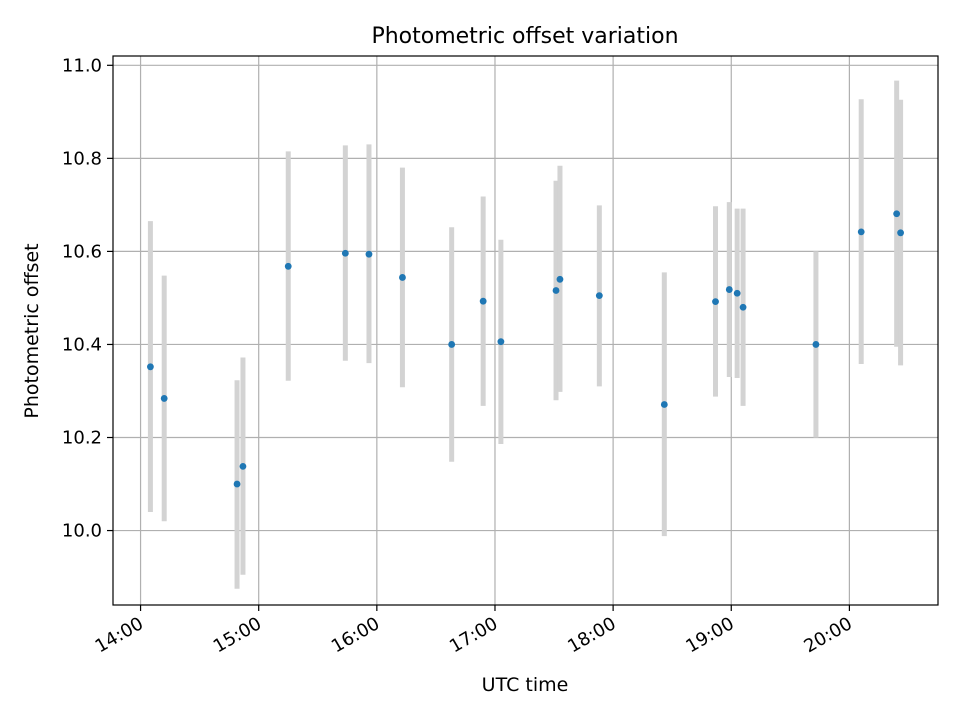  Describe the element at coordinates (82, 438) in the screenshot. I see `y-tick-label: 10.2` at that location.